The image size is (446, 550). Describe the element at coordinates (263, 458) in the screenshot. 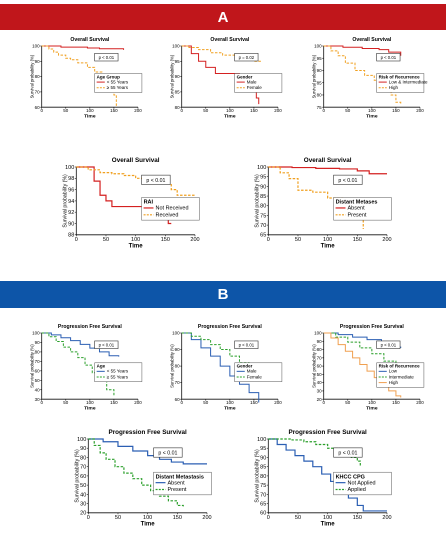

I see `y-tick-label: 90` at that location.